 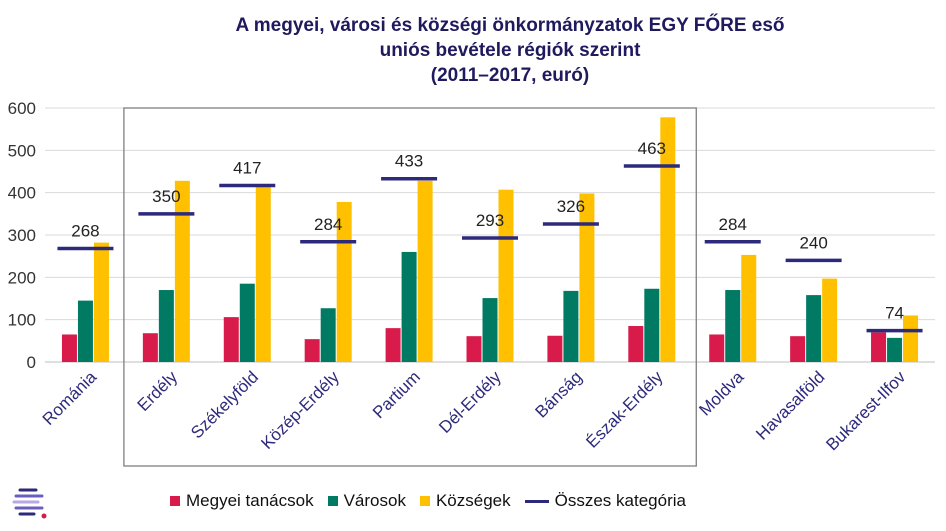 I want to click on total-data-label: 240, so click(x=813, y=242).